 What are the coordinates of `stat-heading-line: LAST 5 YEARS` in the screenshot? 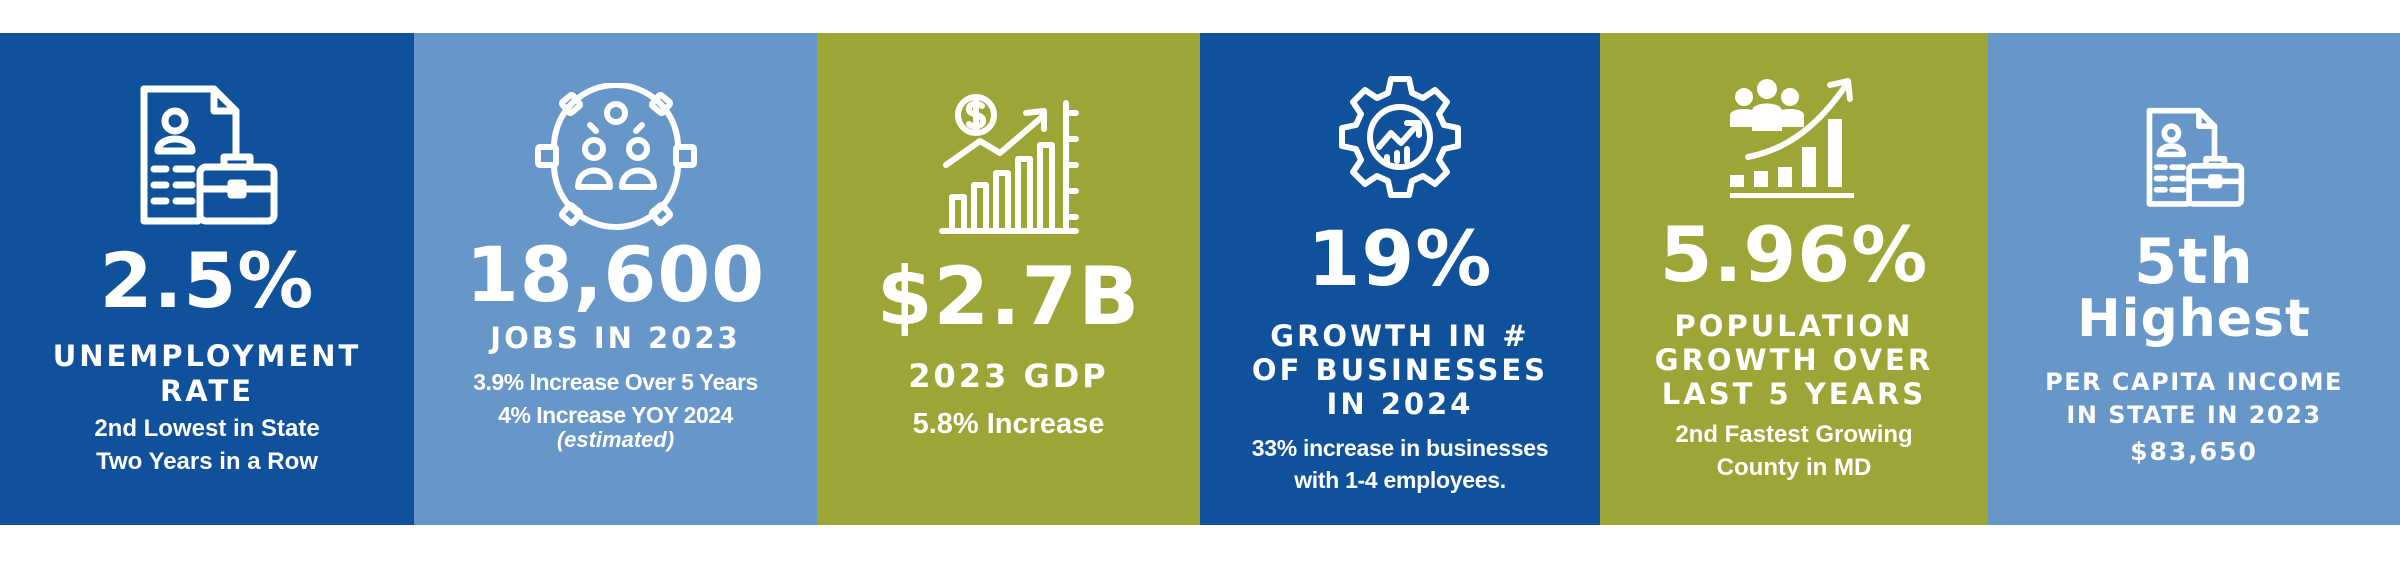 It's located at (1794, 394).